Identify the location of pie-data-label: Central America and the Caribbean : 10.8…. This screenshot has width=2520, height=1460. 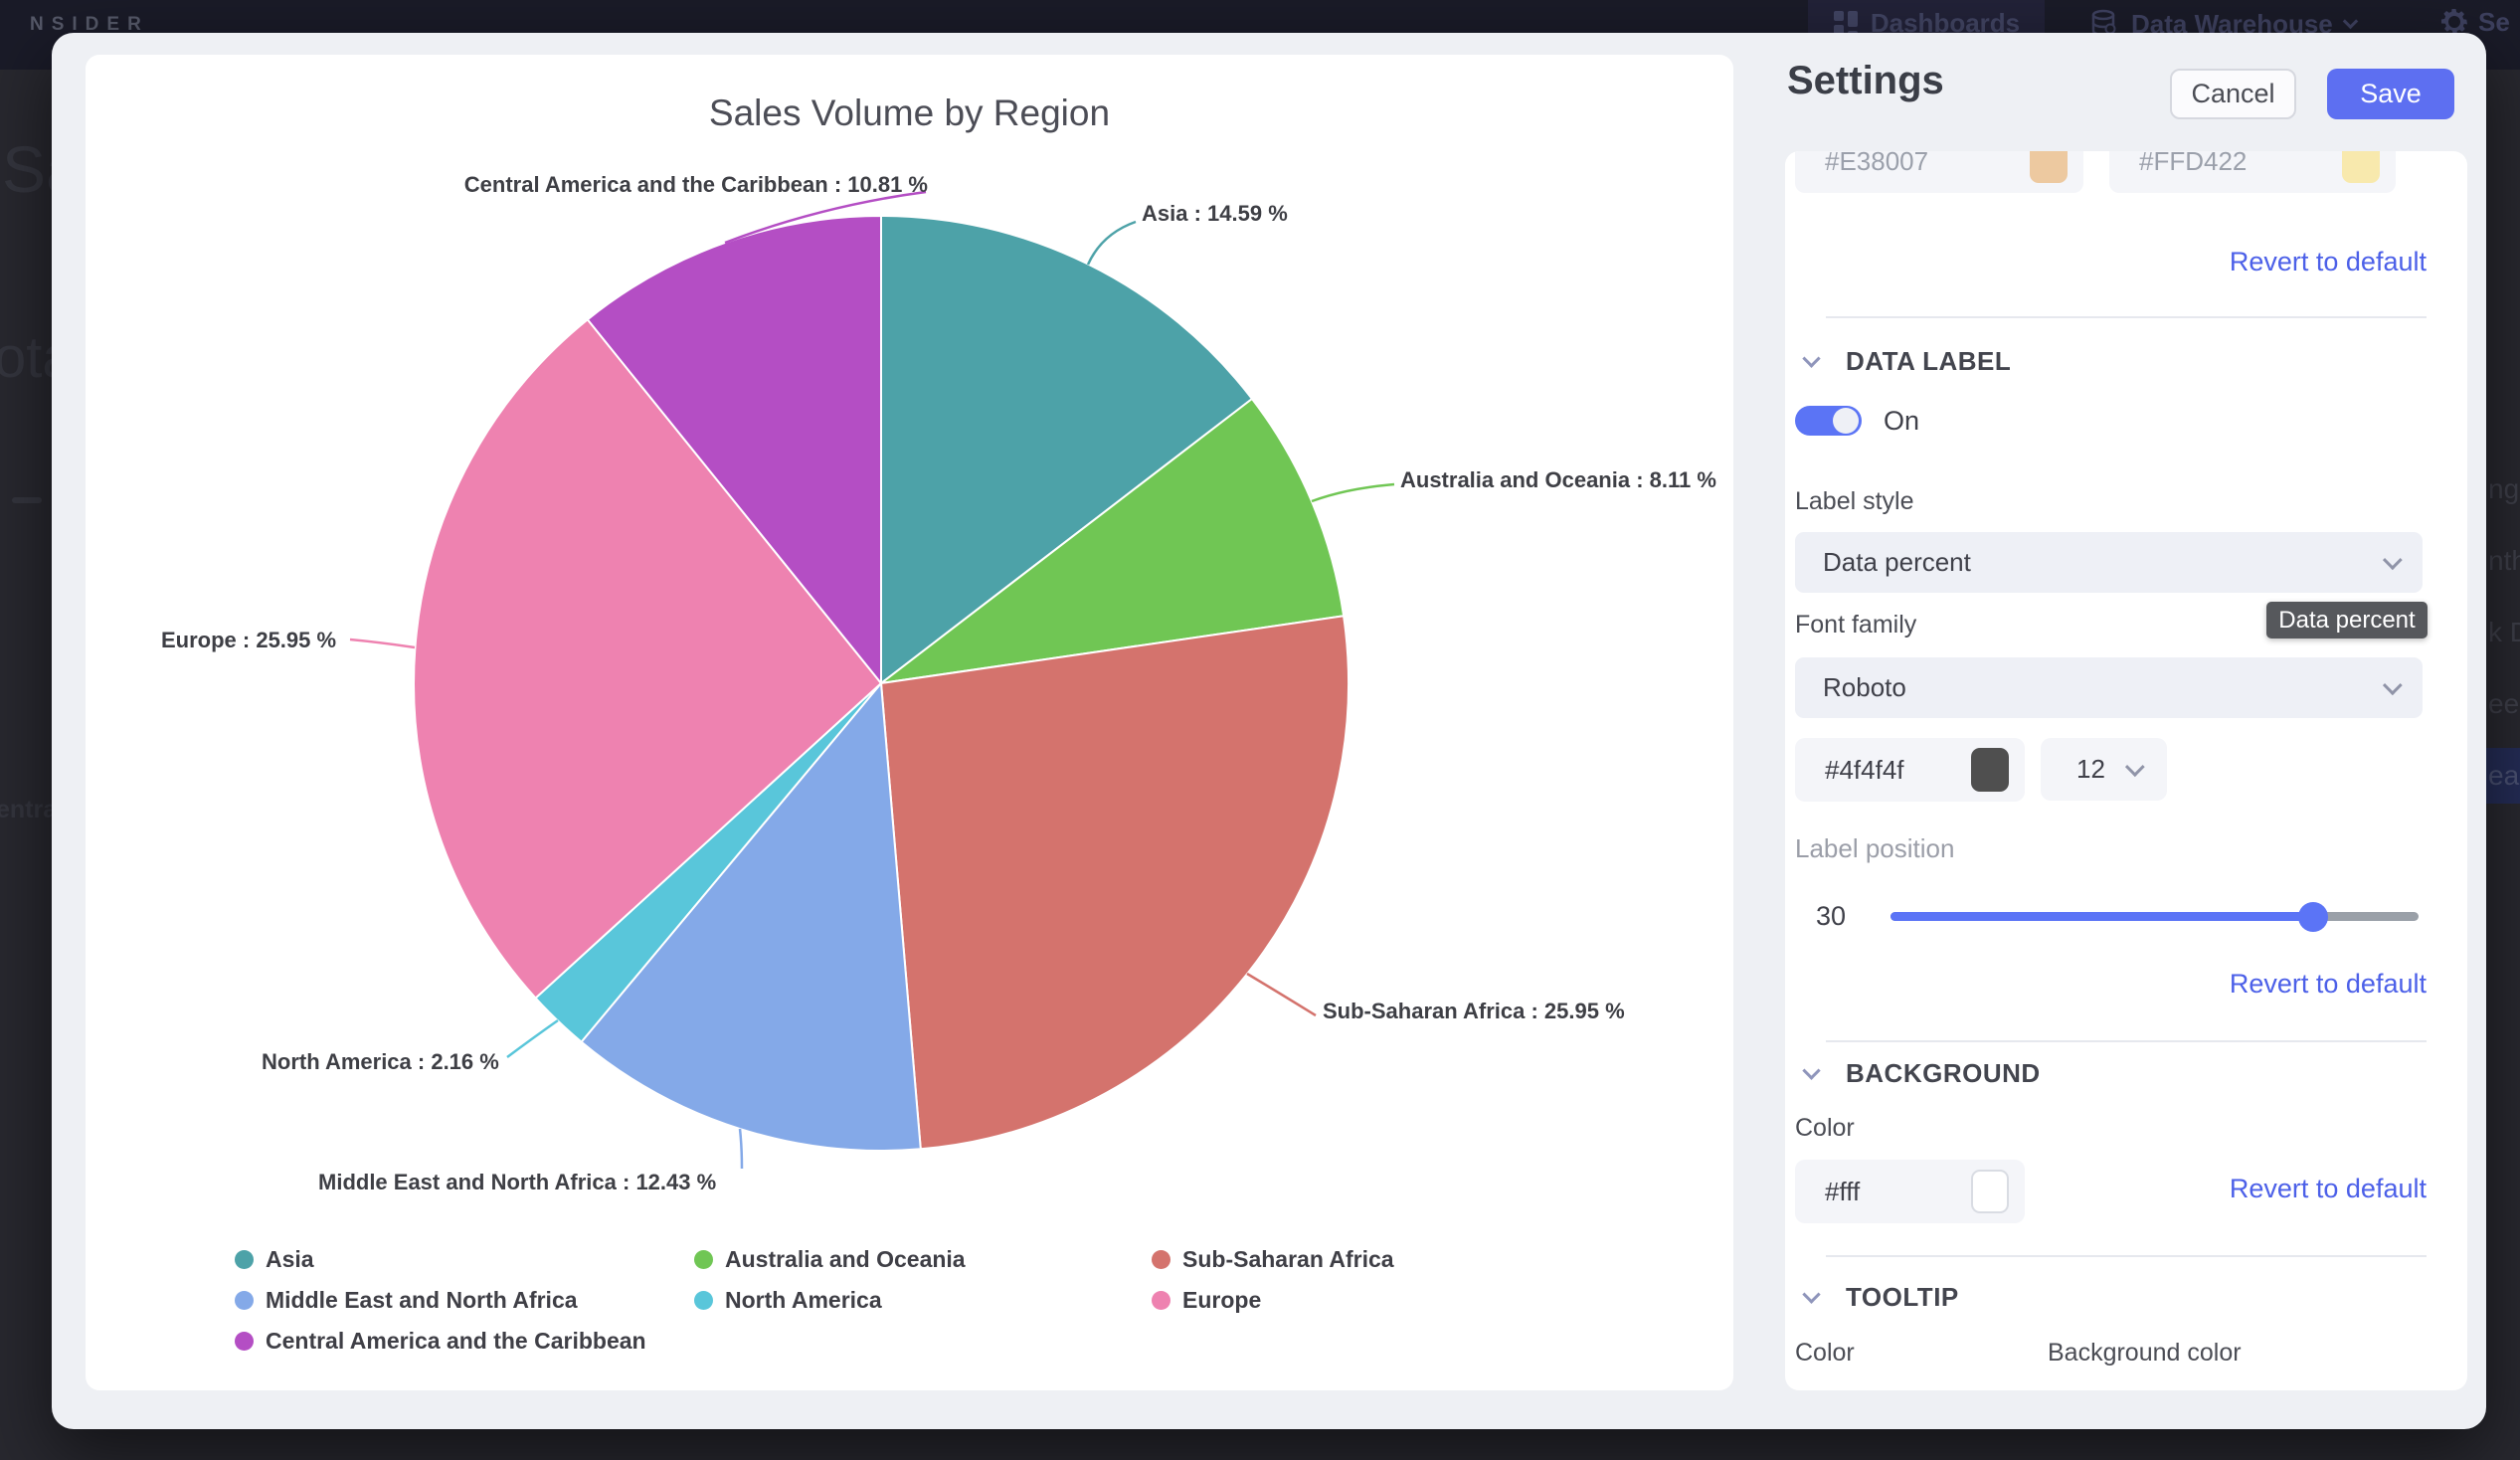
(695, 184).